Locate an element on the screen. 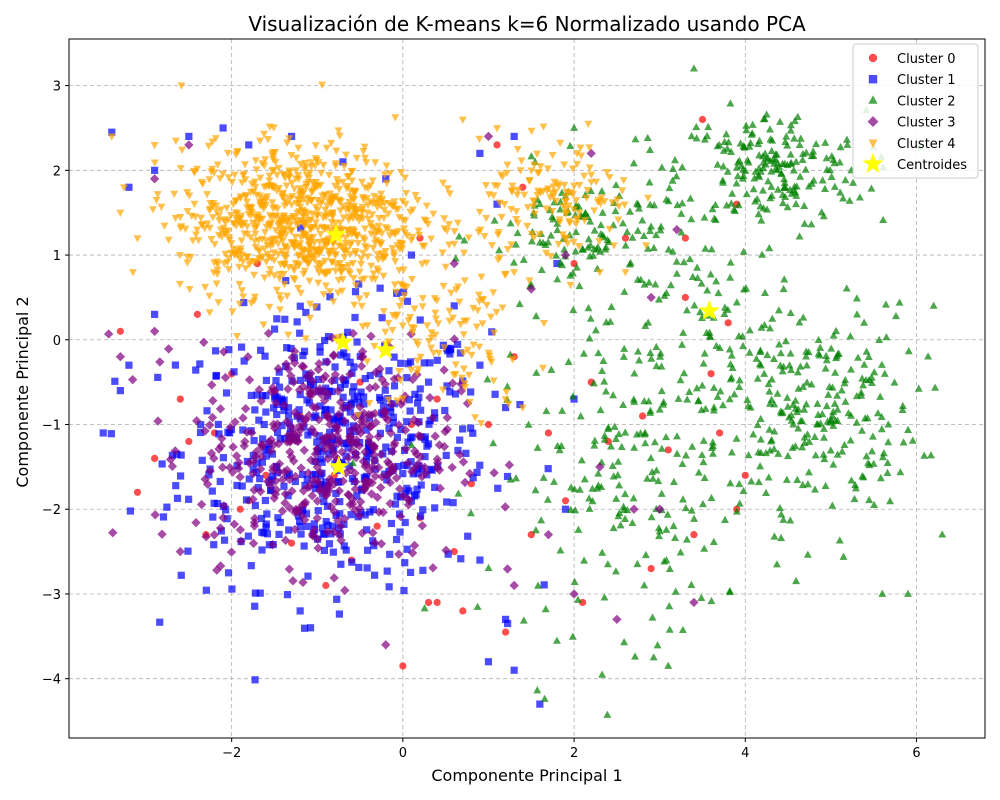  centroid-point is located at coordinates (339, 465).